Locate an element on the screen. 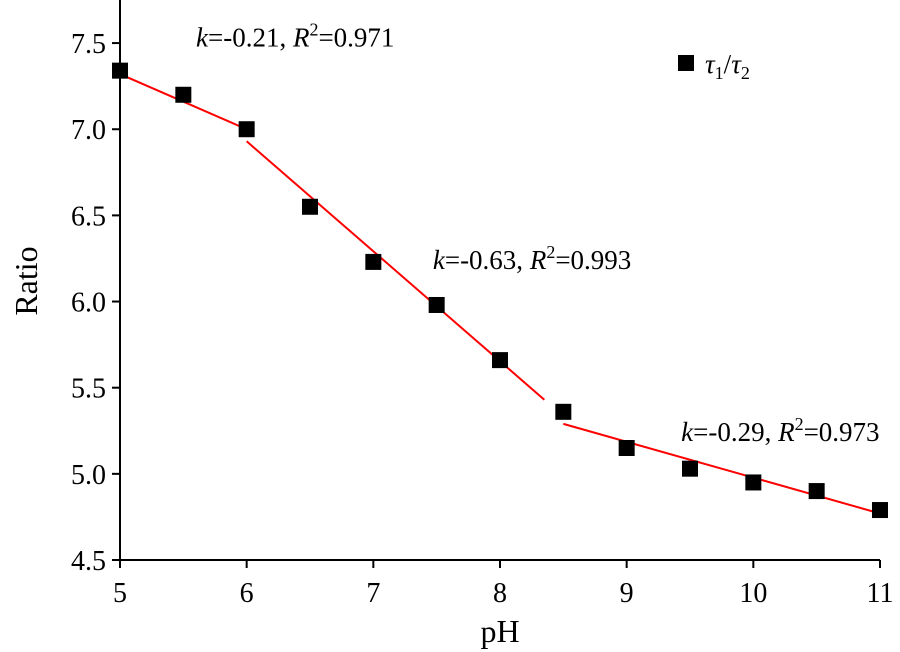 Image resolution: width=900 pixels, height=652 pixels. legend: τ1/τ2 is located at coordinates (714, 66).